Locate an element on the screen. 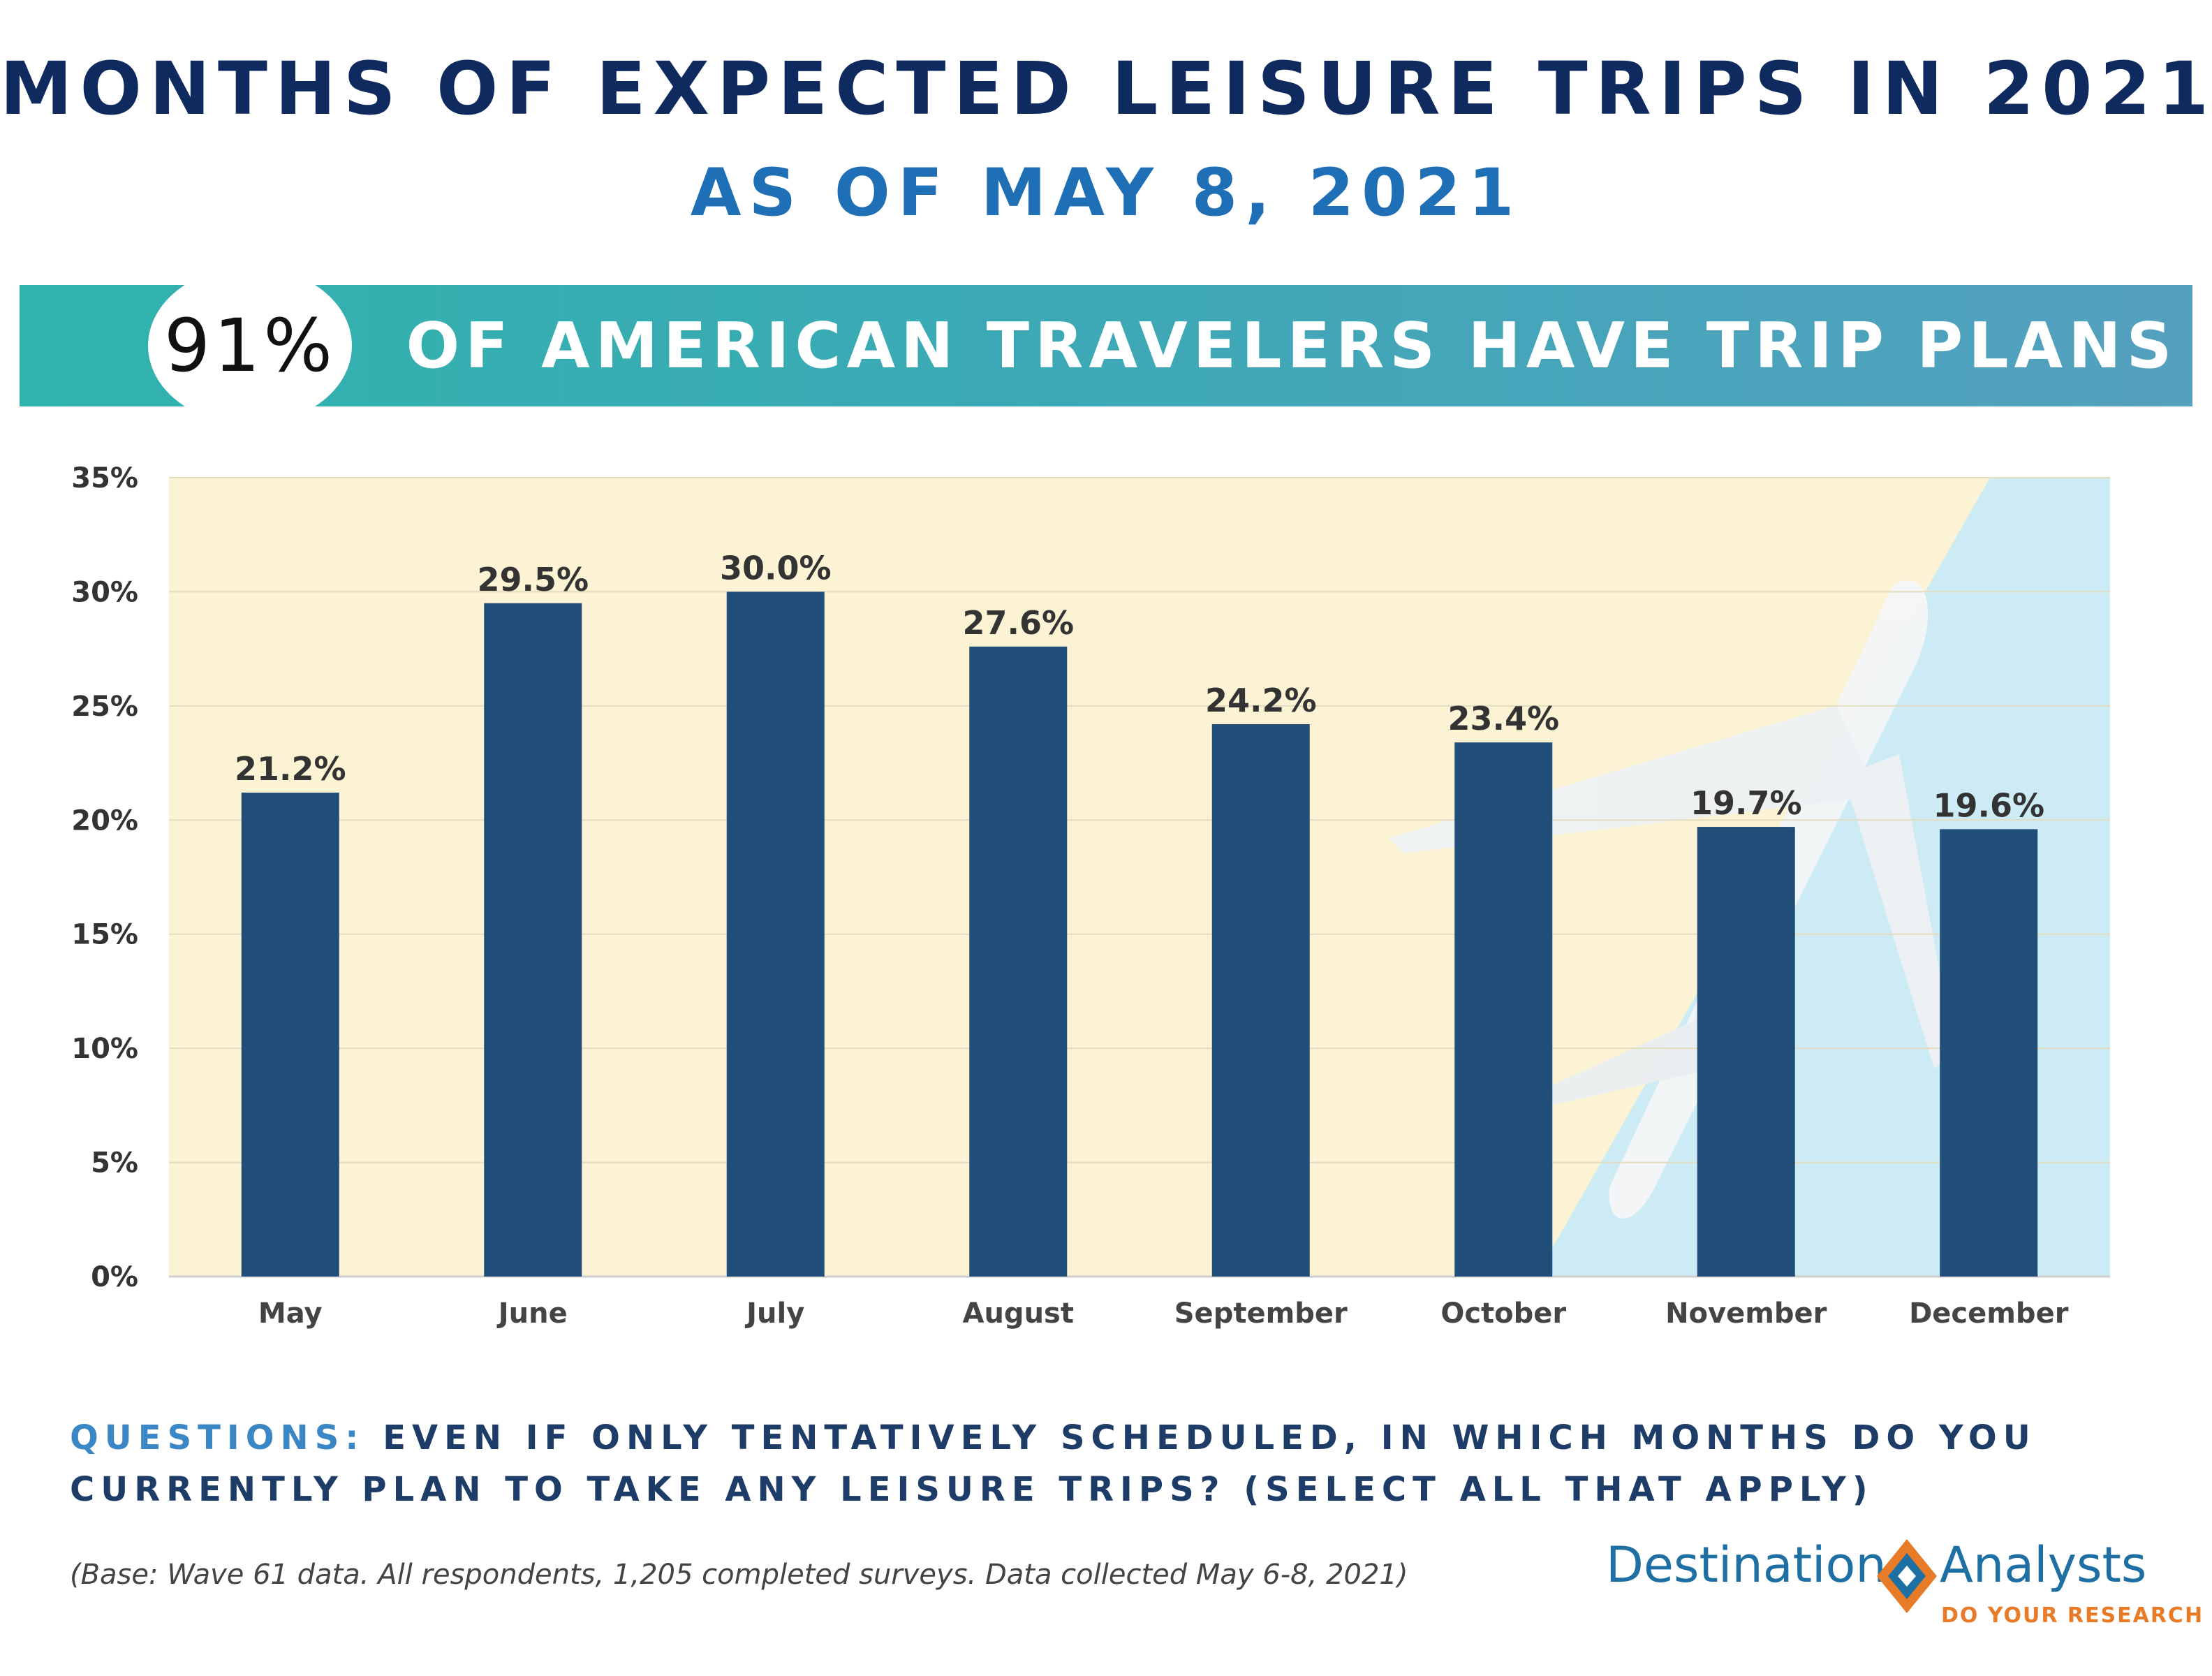 Image resolution: width=2212 pixels, height=1676 pixels. data-label: 29.5% is located at coordinates (533, 579).